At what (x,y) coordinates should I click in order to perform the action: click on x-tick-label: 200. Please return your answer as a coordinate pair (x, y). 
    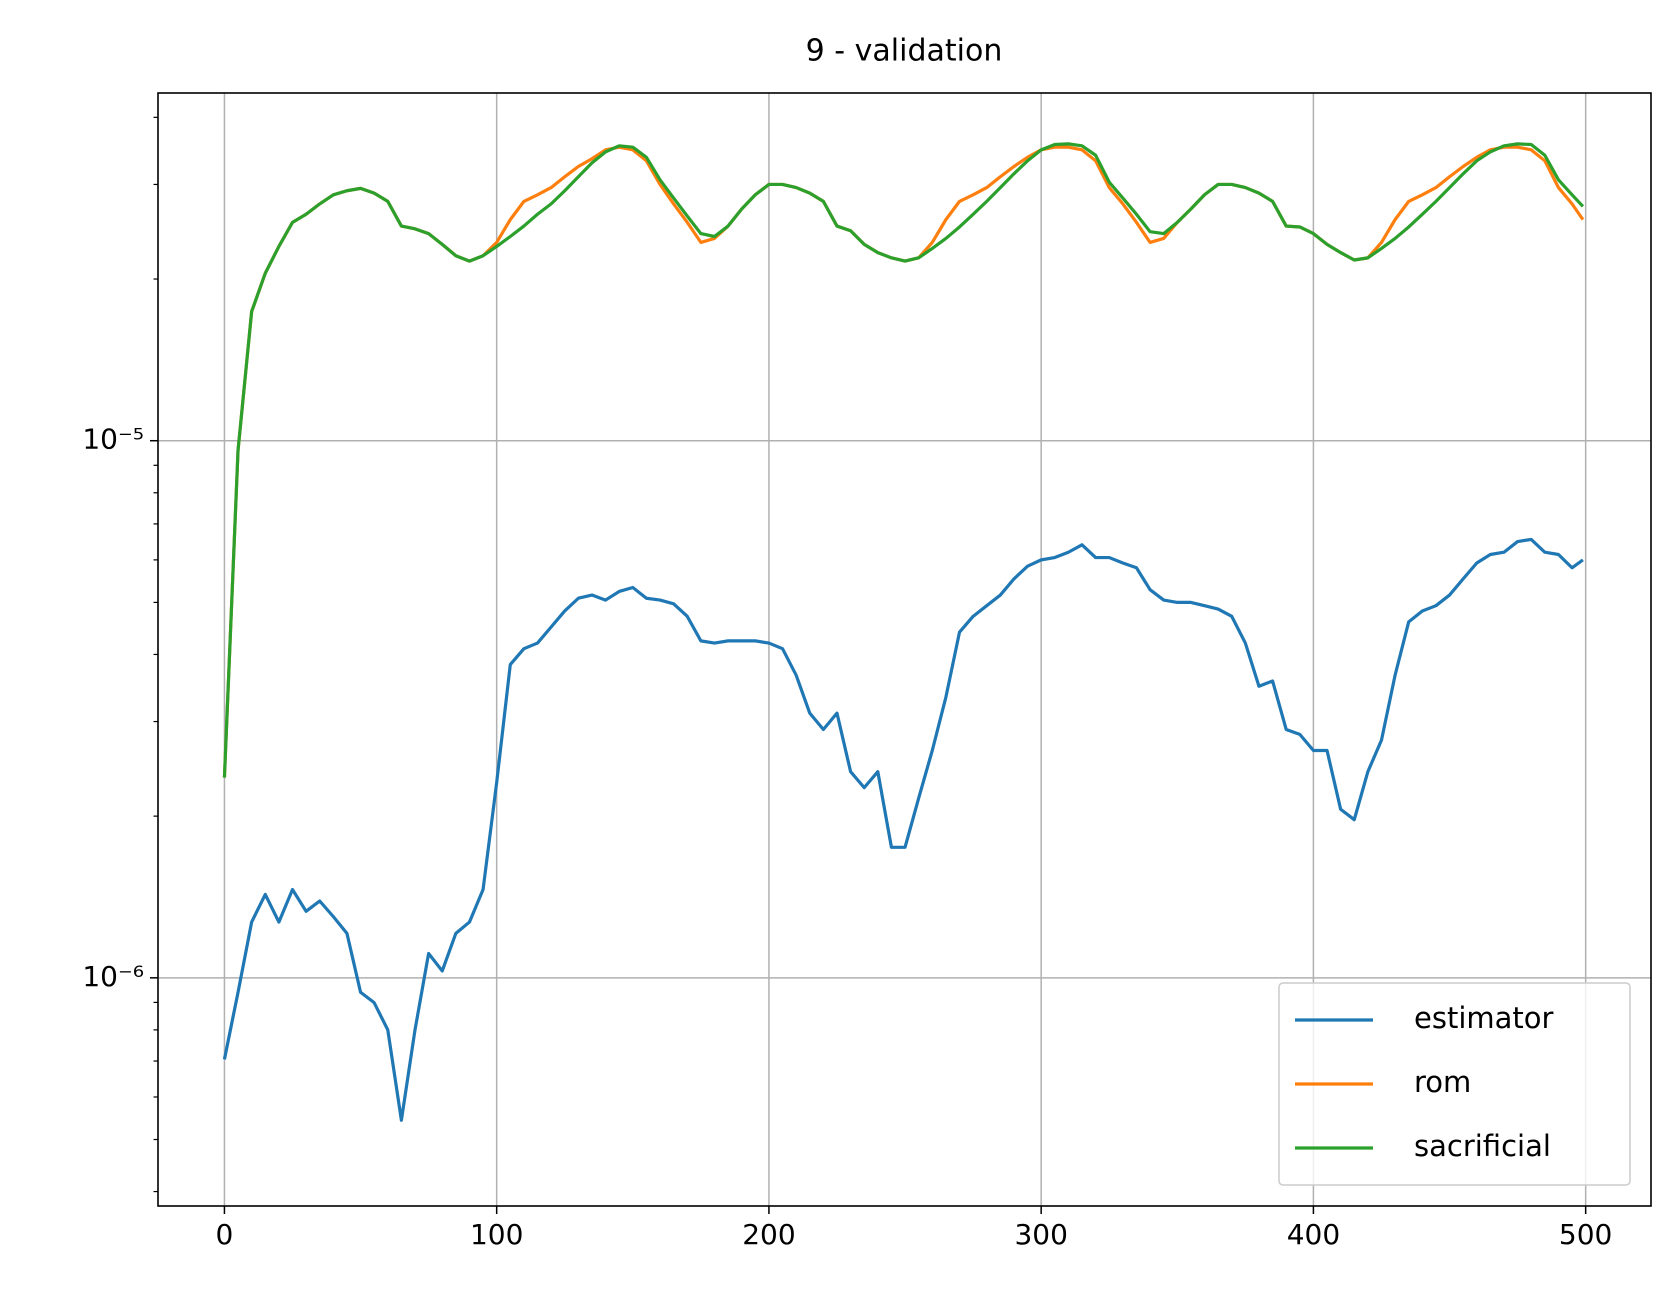
    Looking at the image, I should click on (768, 1234).